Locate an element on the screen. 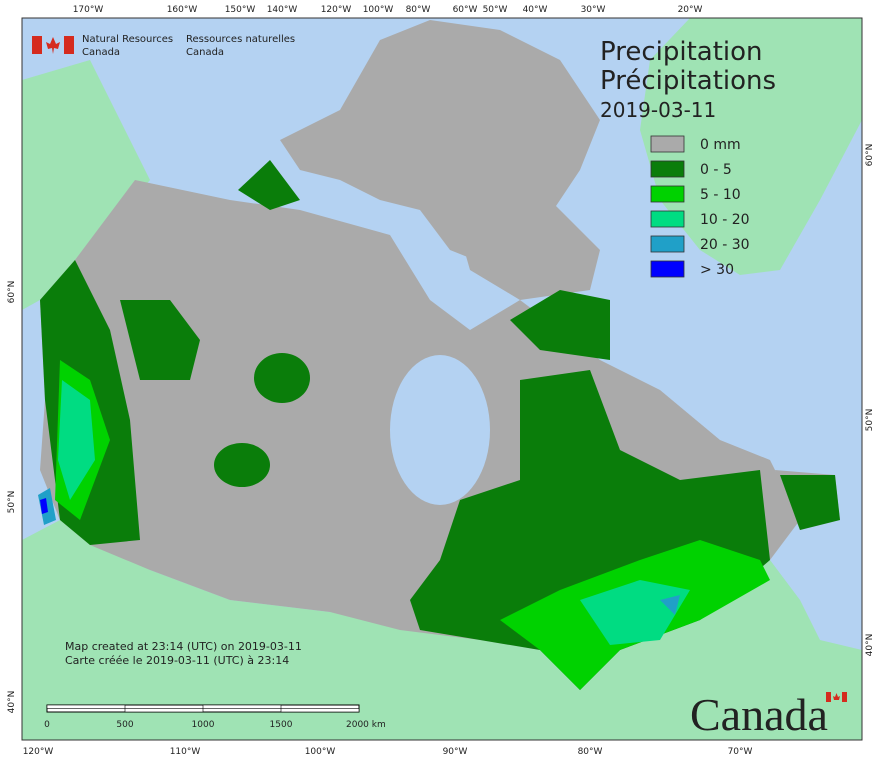  scale-label: 0 is located at coordinates (47, 725).